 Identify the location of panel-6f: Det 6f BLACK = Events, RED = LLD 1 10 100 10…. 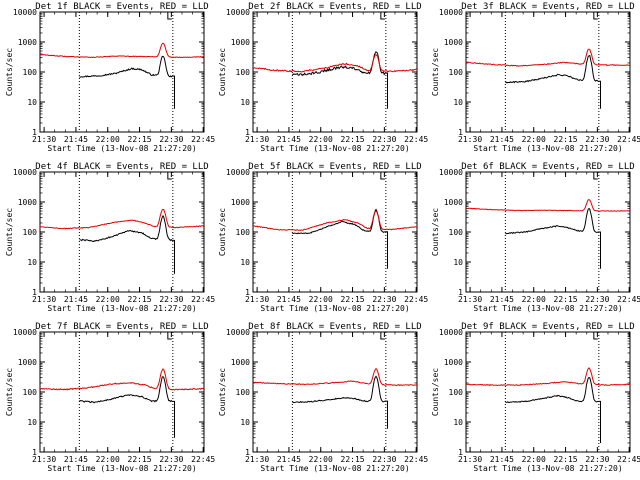
(535, 237).